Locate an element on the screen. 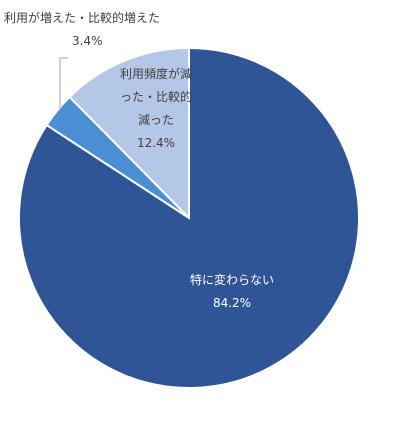  category-label: 利用頻度が減った・比較的減った is located at coordinates (155, 97).